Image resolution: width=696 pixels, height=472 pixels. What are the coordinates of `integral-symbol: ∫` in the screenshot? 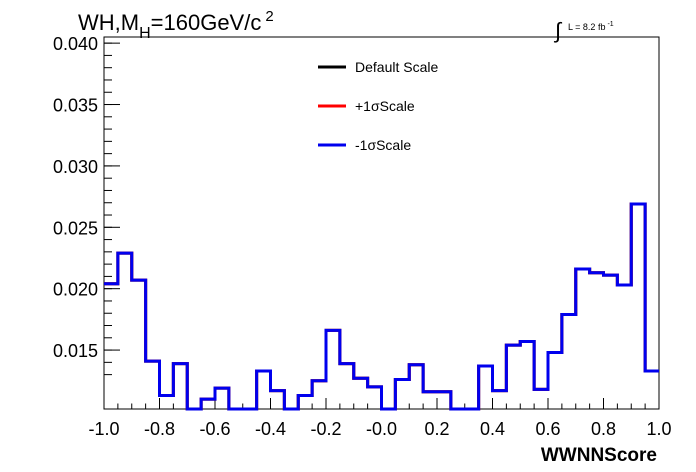 It's located at (558, 30).